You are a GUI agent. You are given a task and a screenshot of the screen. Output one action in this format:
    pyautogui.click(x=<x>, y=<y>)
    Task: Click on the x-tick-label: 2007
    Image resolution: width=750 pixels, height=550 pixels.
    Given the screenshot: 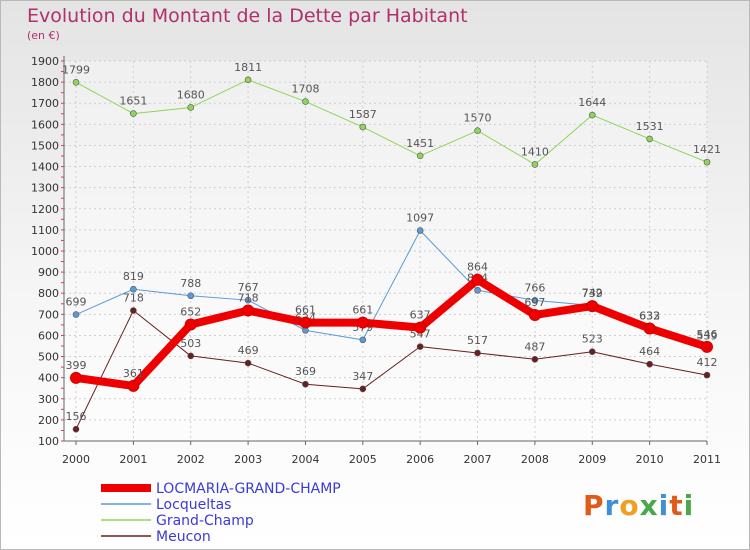 What is the action you would take?
    pyautogui.click(x=478, y=459)
    